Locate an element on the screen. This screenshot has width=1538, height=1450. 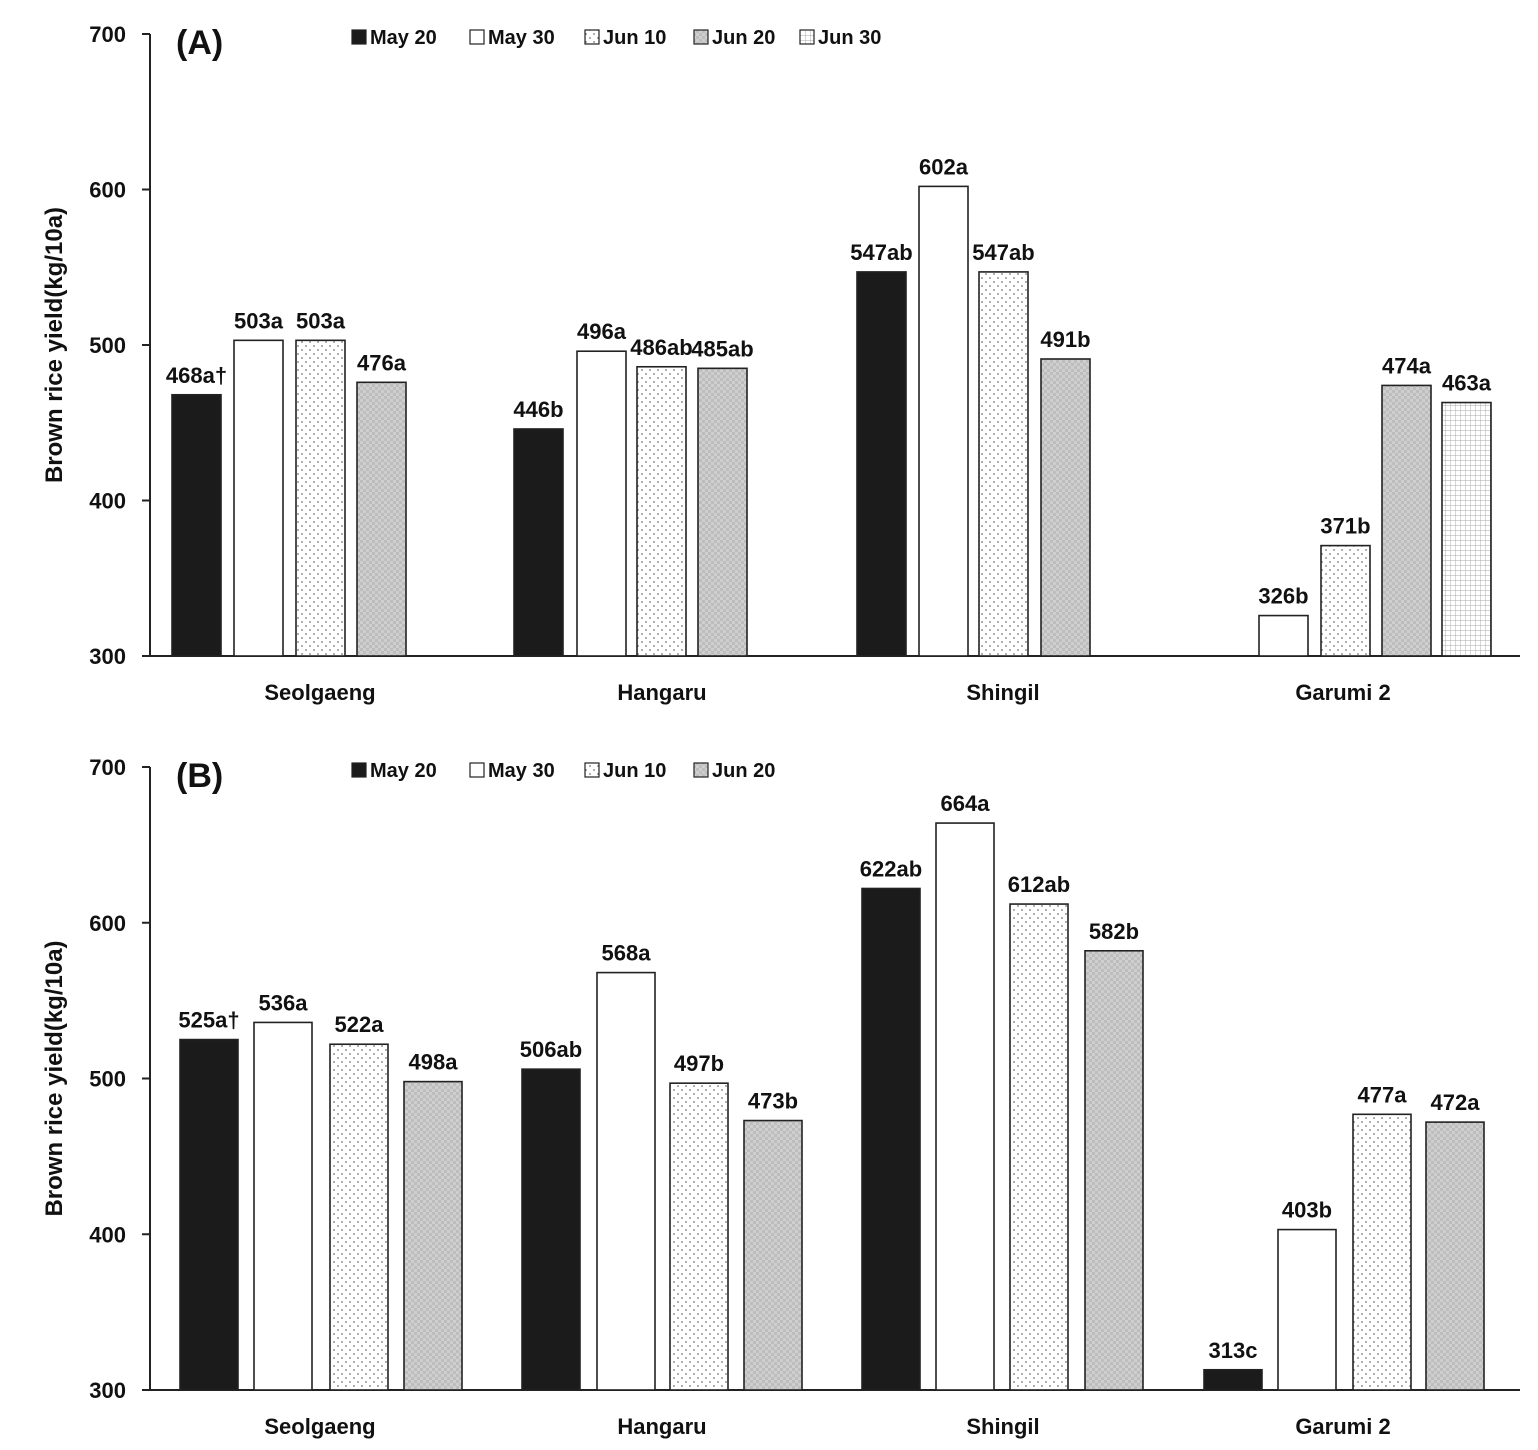
bar-value-label: 403b is located at coordinates (1307, 1210).